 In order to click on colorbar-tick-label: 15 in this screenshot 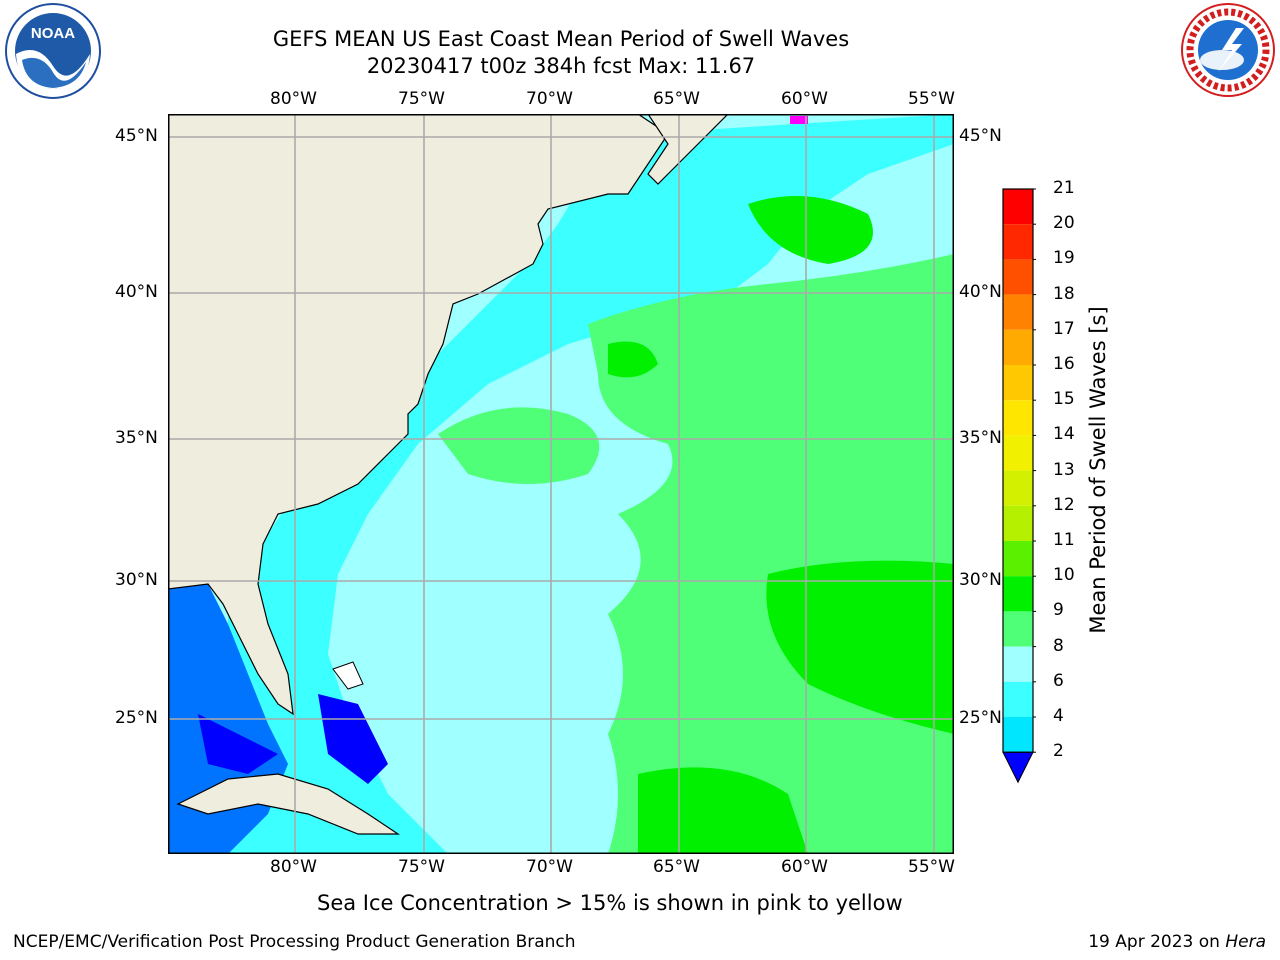, I will do `click(1064, 399)`.